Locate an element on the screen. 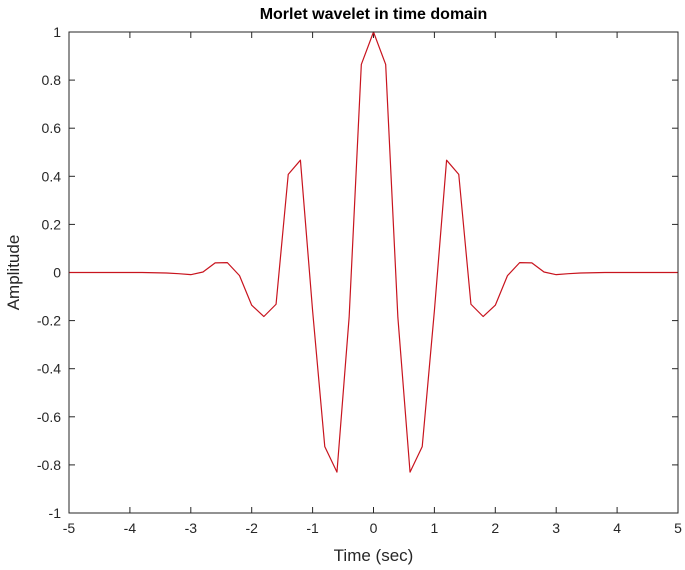  x-tick-label: 5 is located at coordinates (678, 528).